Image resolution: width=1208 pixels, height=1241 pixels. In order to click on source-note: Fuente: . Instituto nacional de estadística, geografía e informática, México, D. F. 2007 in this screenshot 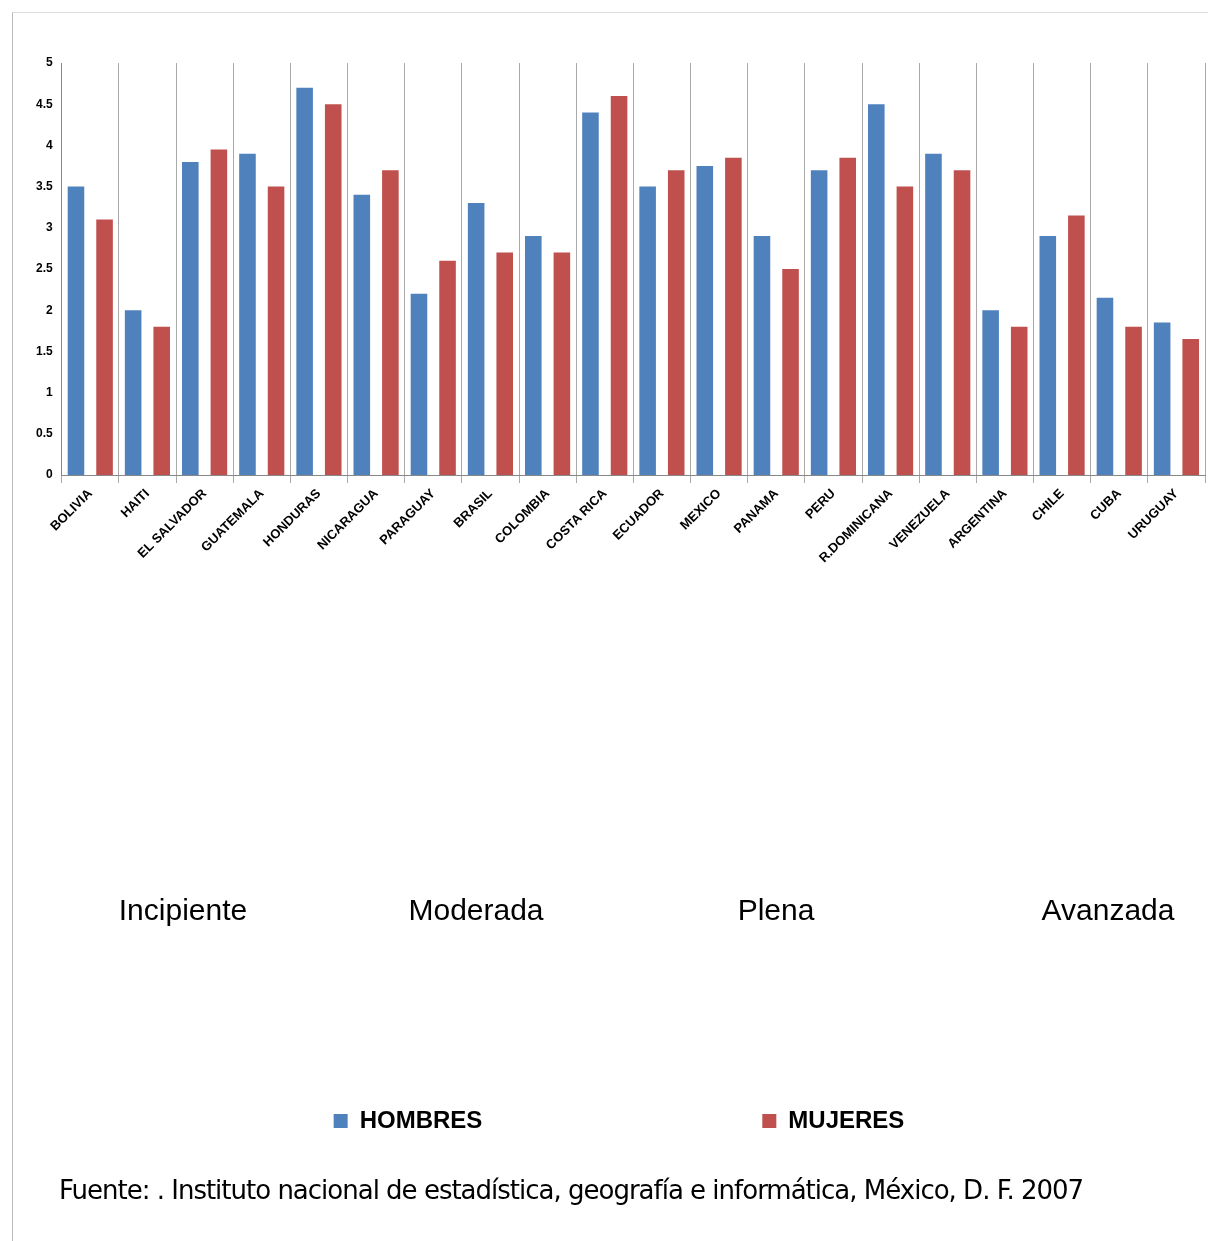, I will do `click(571, 1190)`.